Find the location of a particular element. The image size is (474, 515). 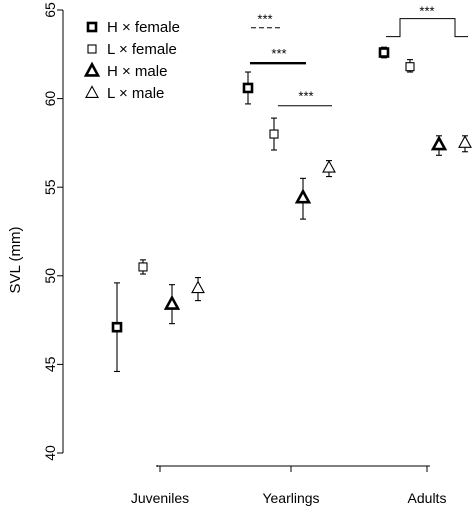

legend-label: L × female is located at coordinates (142, 49).